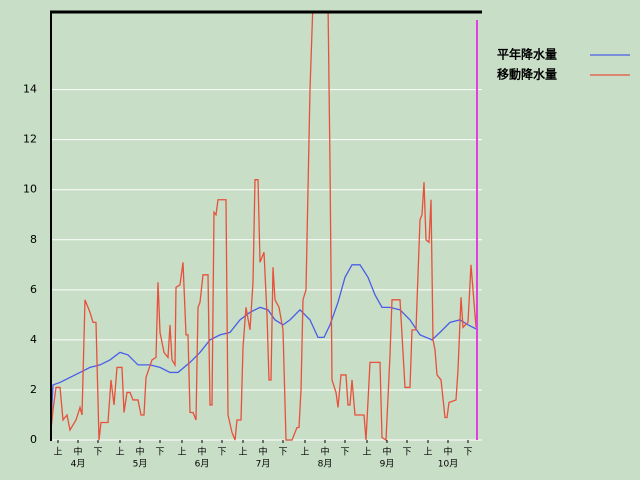 Image resolution: width=640 pixels, height=480 pixels. What do you see at coordinates (78, 464) in the screenshot?
I see `month-label: 4月` at bounding box center [78, 464].